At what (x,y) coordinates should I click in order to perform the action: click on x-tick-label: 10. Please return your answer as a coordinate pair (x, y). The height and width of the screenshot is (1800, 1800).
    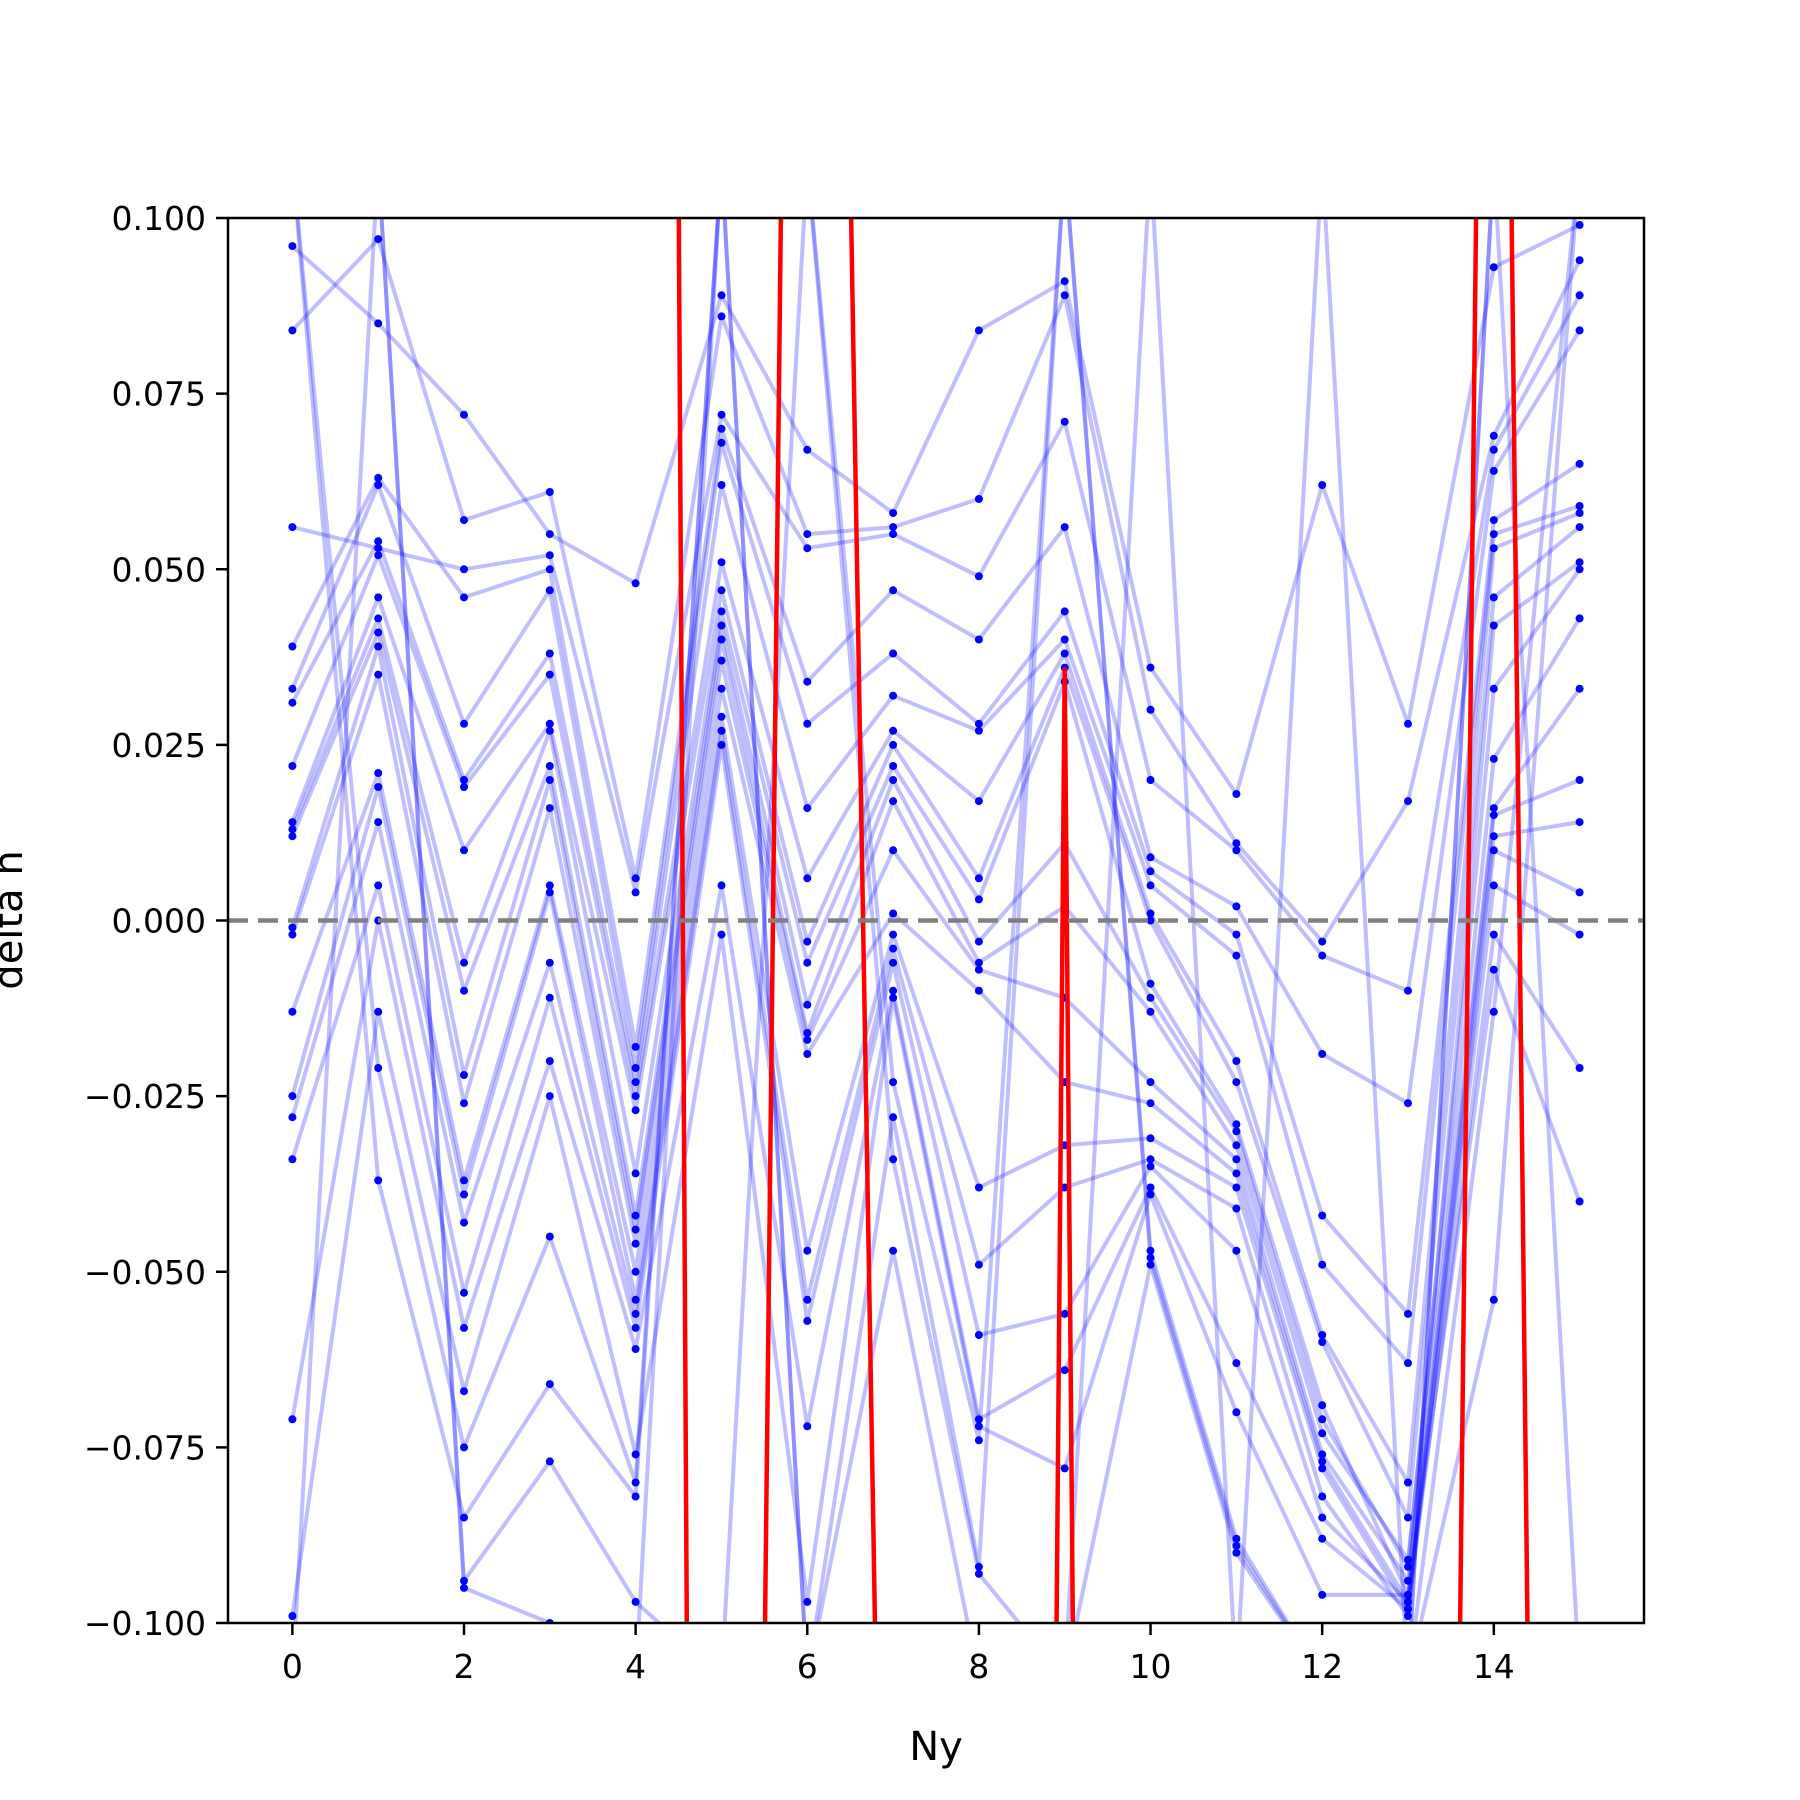
    Looking at the image, I should click on (1151, 1666).